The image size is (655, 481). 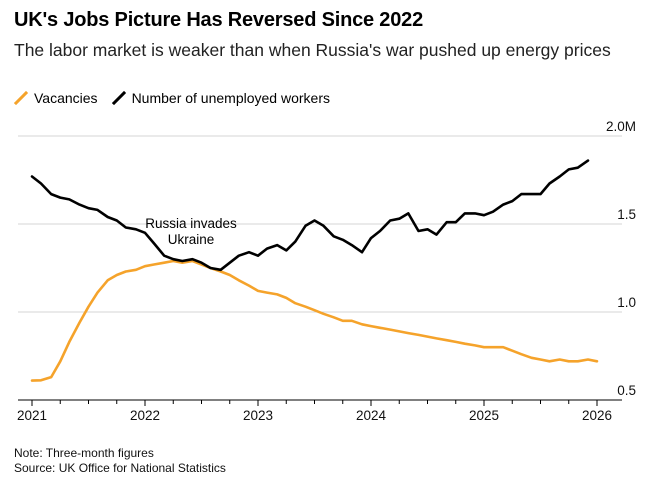 I want to click on y-tick-label: 1.5, so click(x=626, y=214).